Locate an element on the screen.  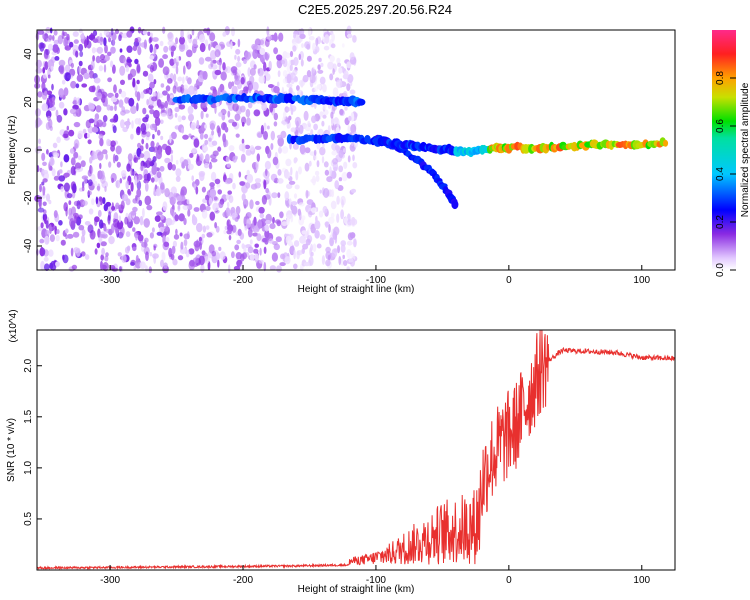
colorbar-tick-label: 0.6 is located at coordinates (720, 126).